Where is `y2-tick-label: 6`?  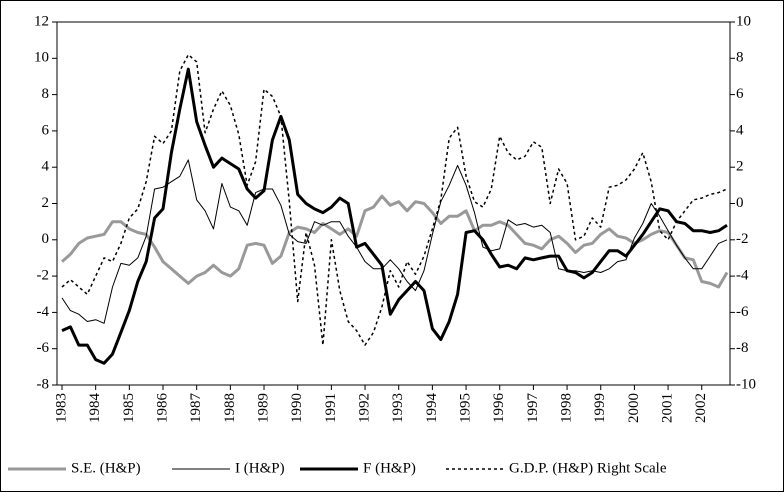 y2-tick-label: 6 is located at coordinates (740, 94).